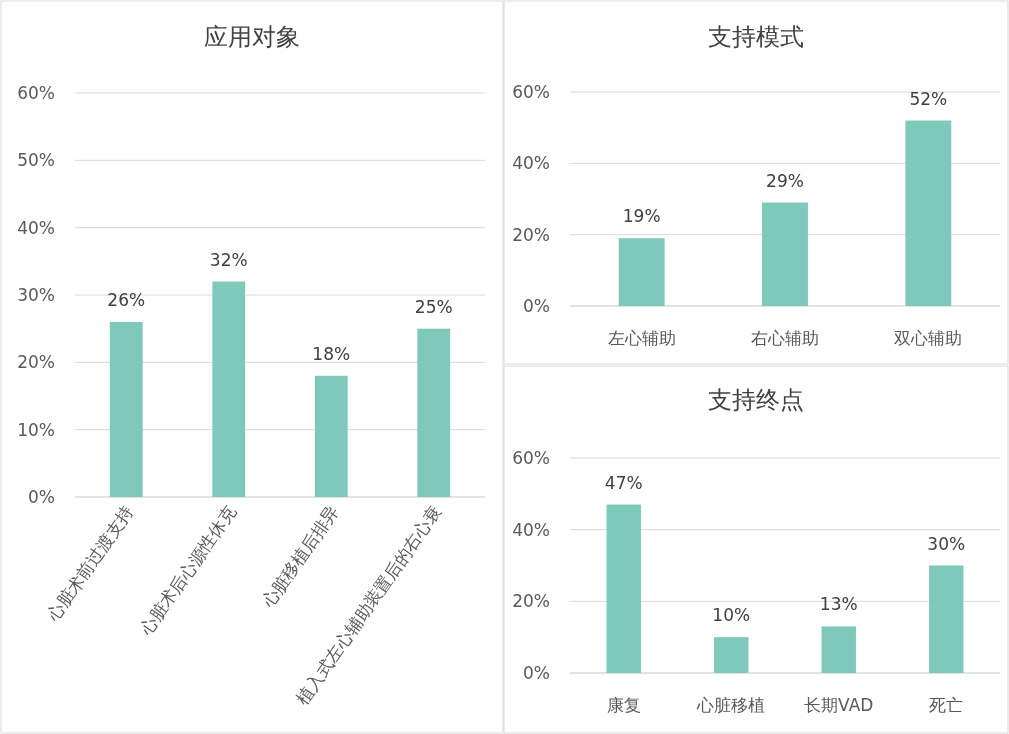 The image size is (1009, 734). I want to click on x-tick-label: 心脏术后心源性休克, so click(188, 570).